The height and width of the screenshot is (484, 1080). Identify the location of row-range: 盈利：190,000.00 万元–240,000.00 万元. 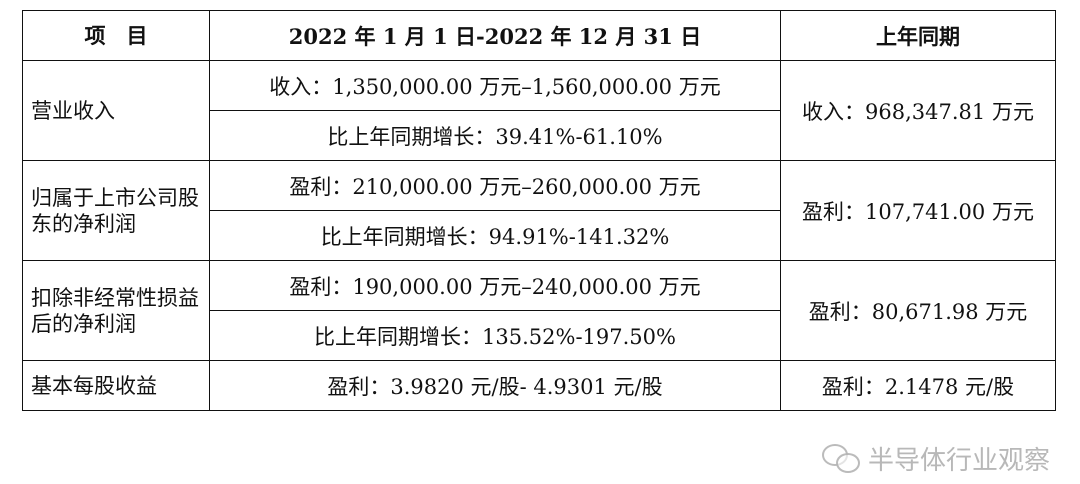
(495, 285).